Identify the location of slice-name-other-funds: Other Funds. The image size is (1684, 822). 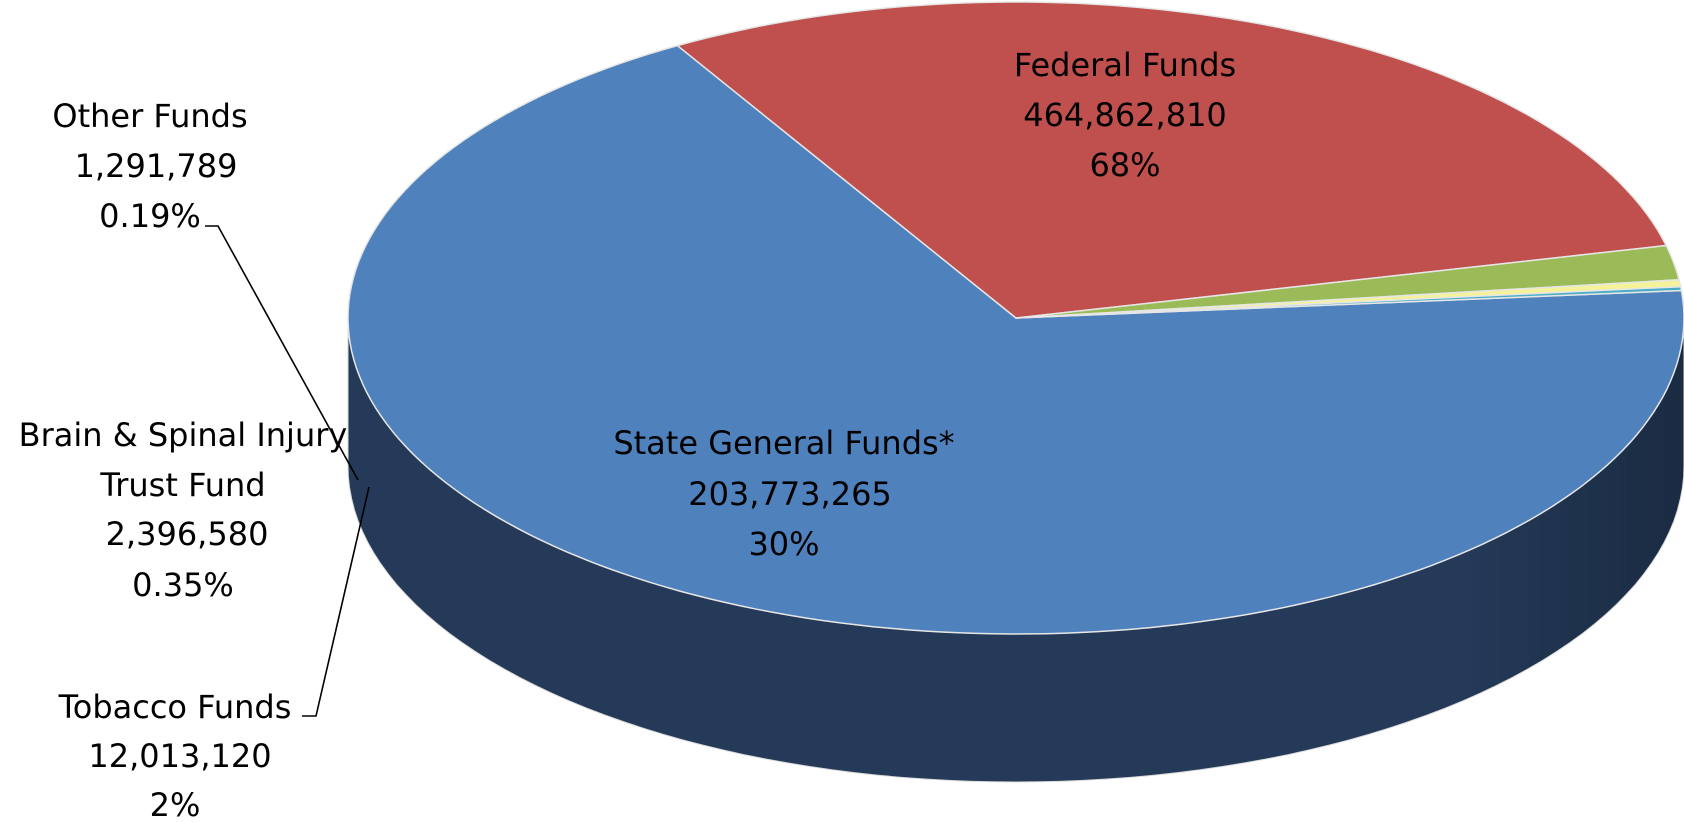
(149, 116).